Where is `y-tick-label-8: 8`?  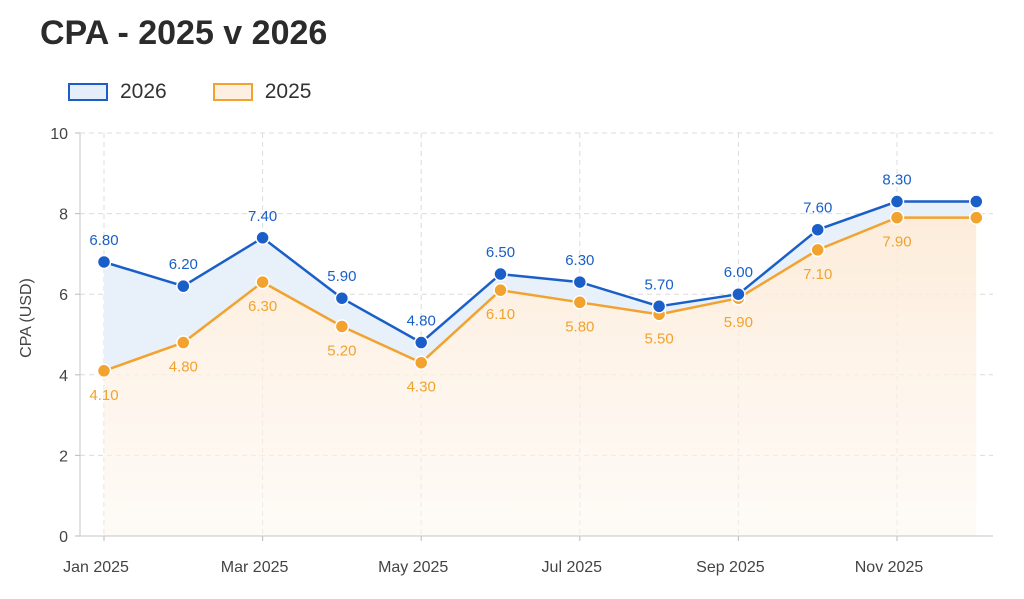
y-tick-label-8: 8 is located at coordinates (63, 215).